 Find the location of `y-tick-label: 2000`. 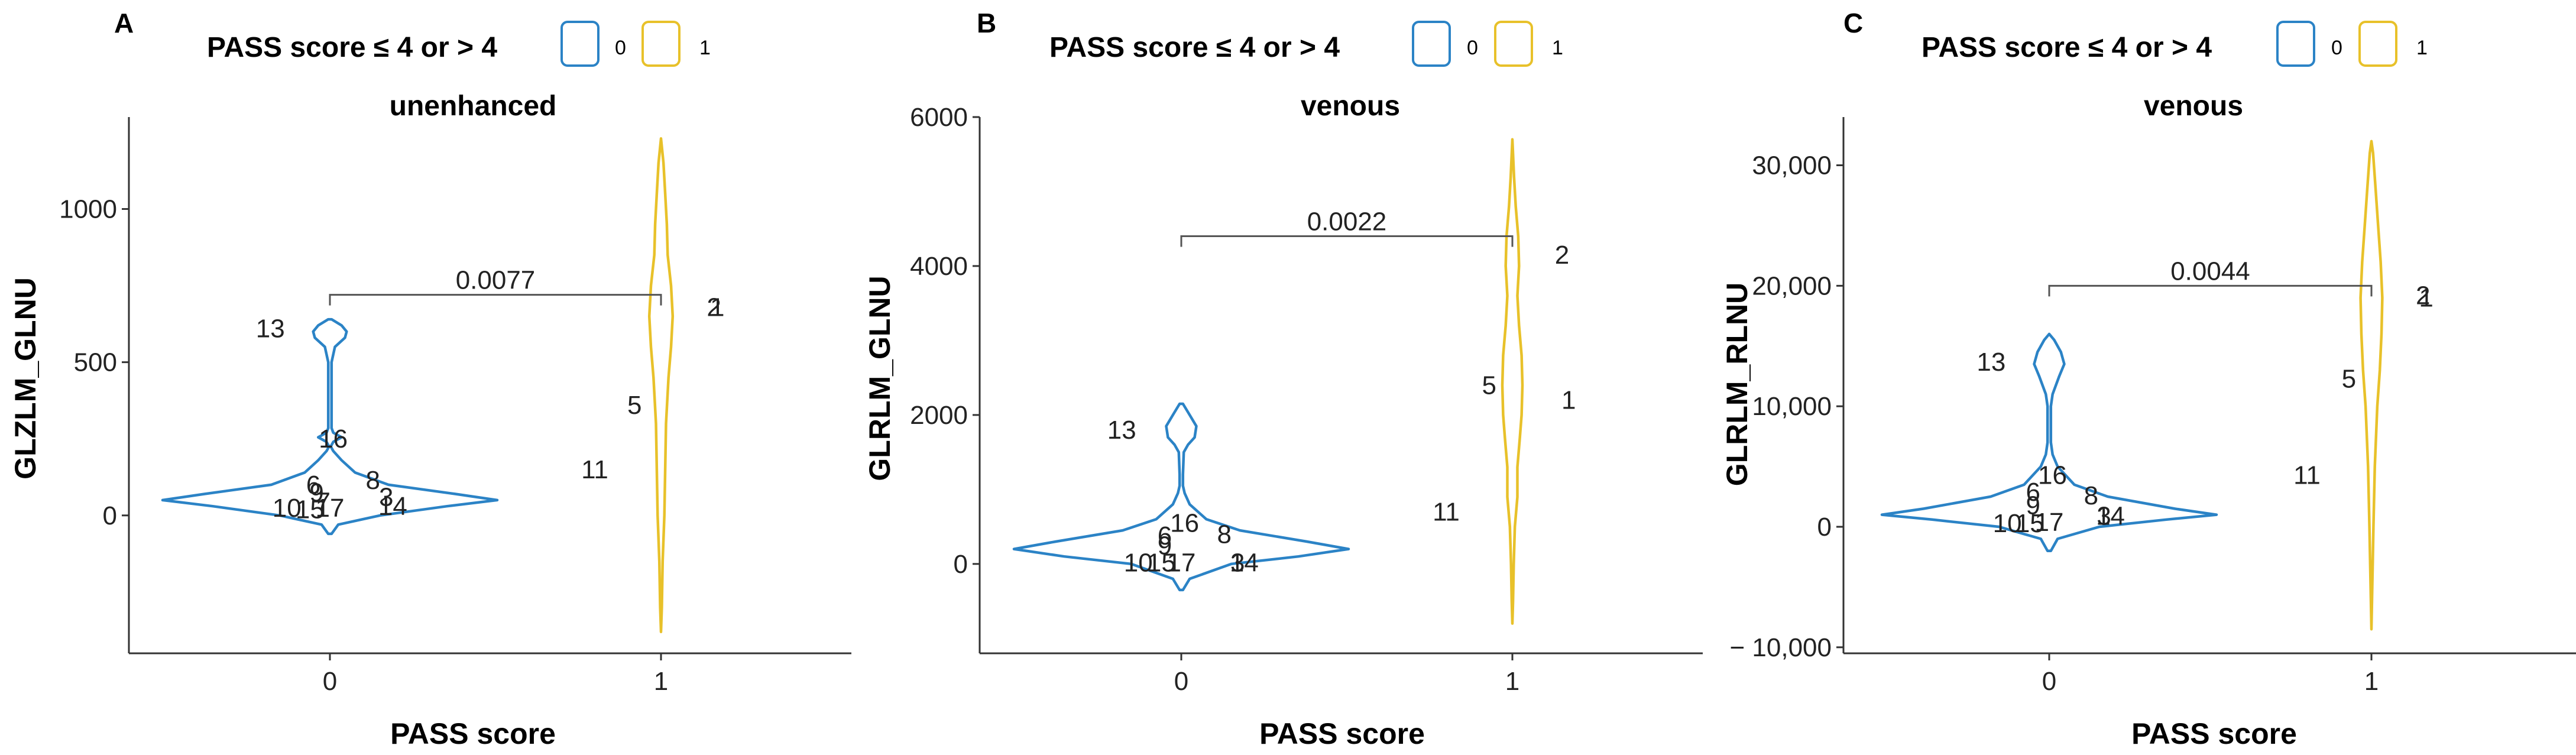

y-tick-label: 2000 is located at coordinates (939, 416).